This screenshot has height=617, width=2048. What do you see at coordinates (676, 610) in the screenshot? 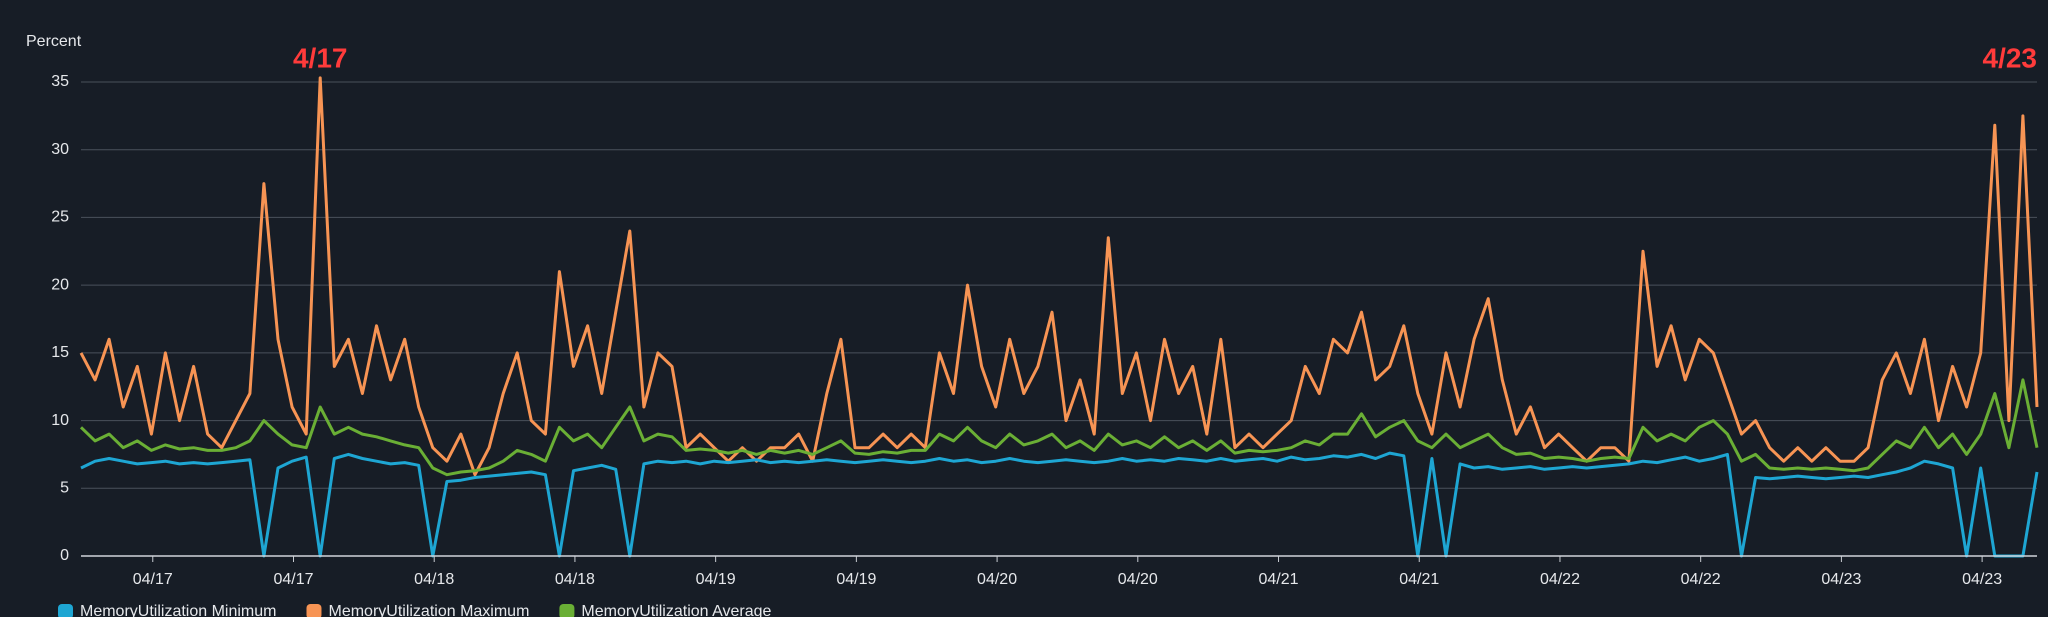
I see `legend-label: MemoryUtilization Average` at bounding box center [676, 610].